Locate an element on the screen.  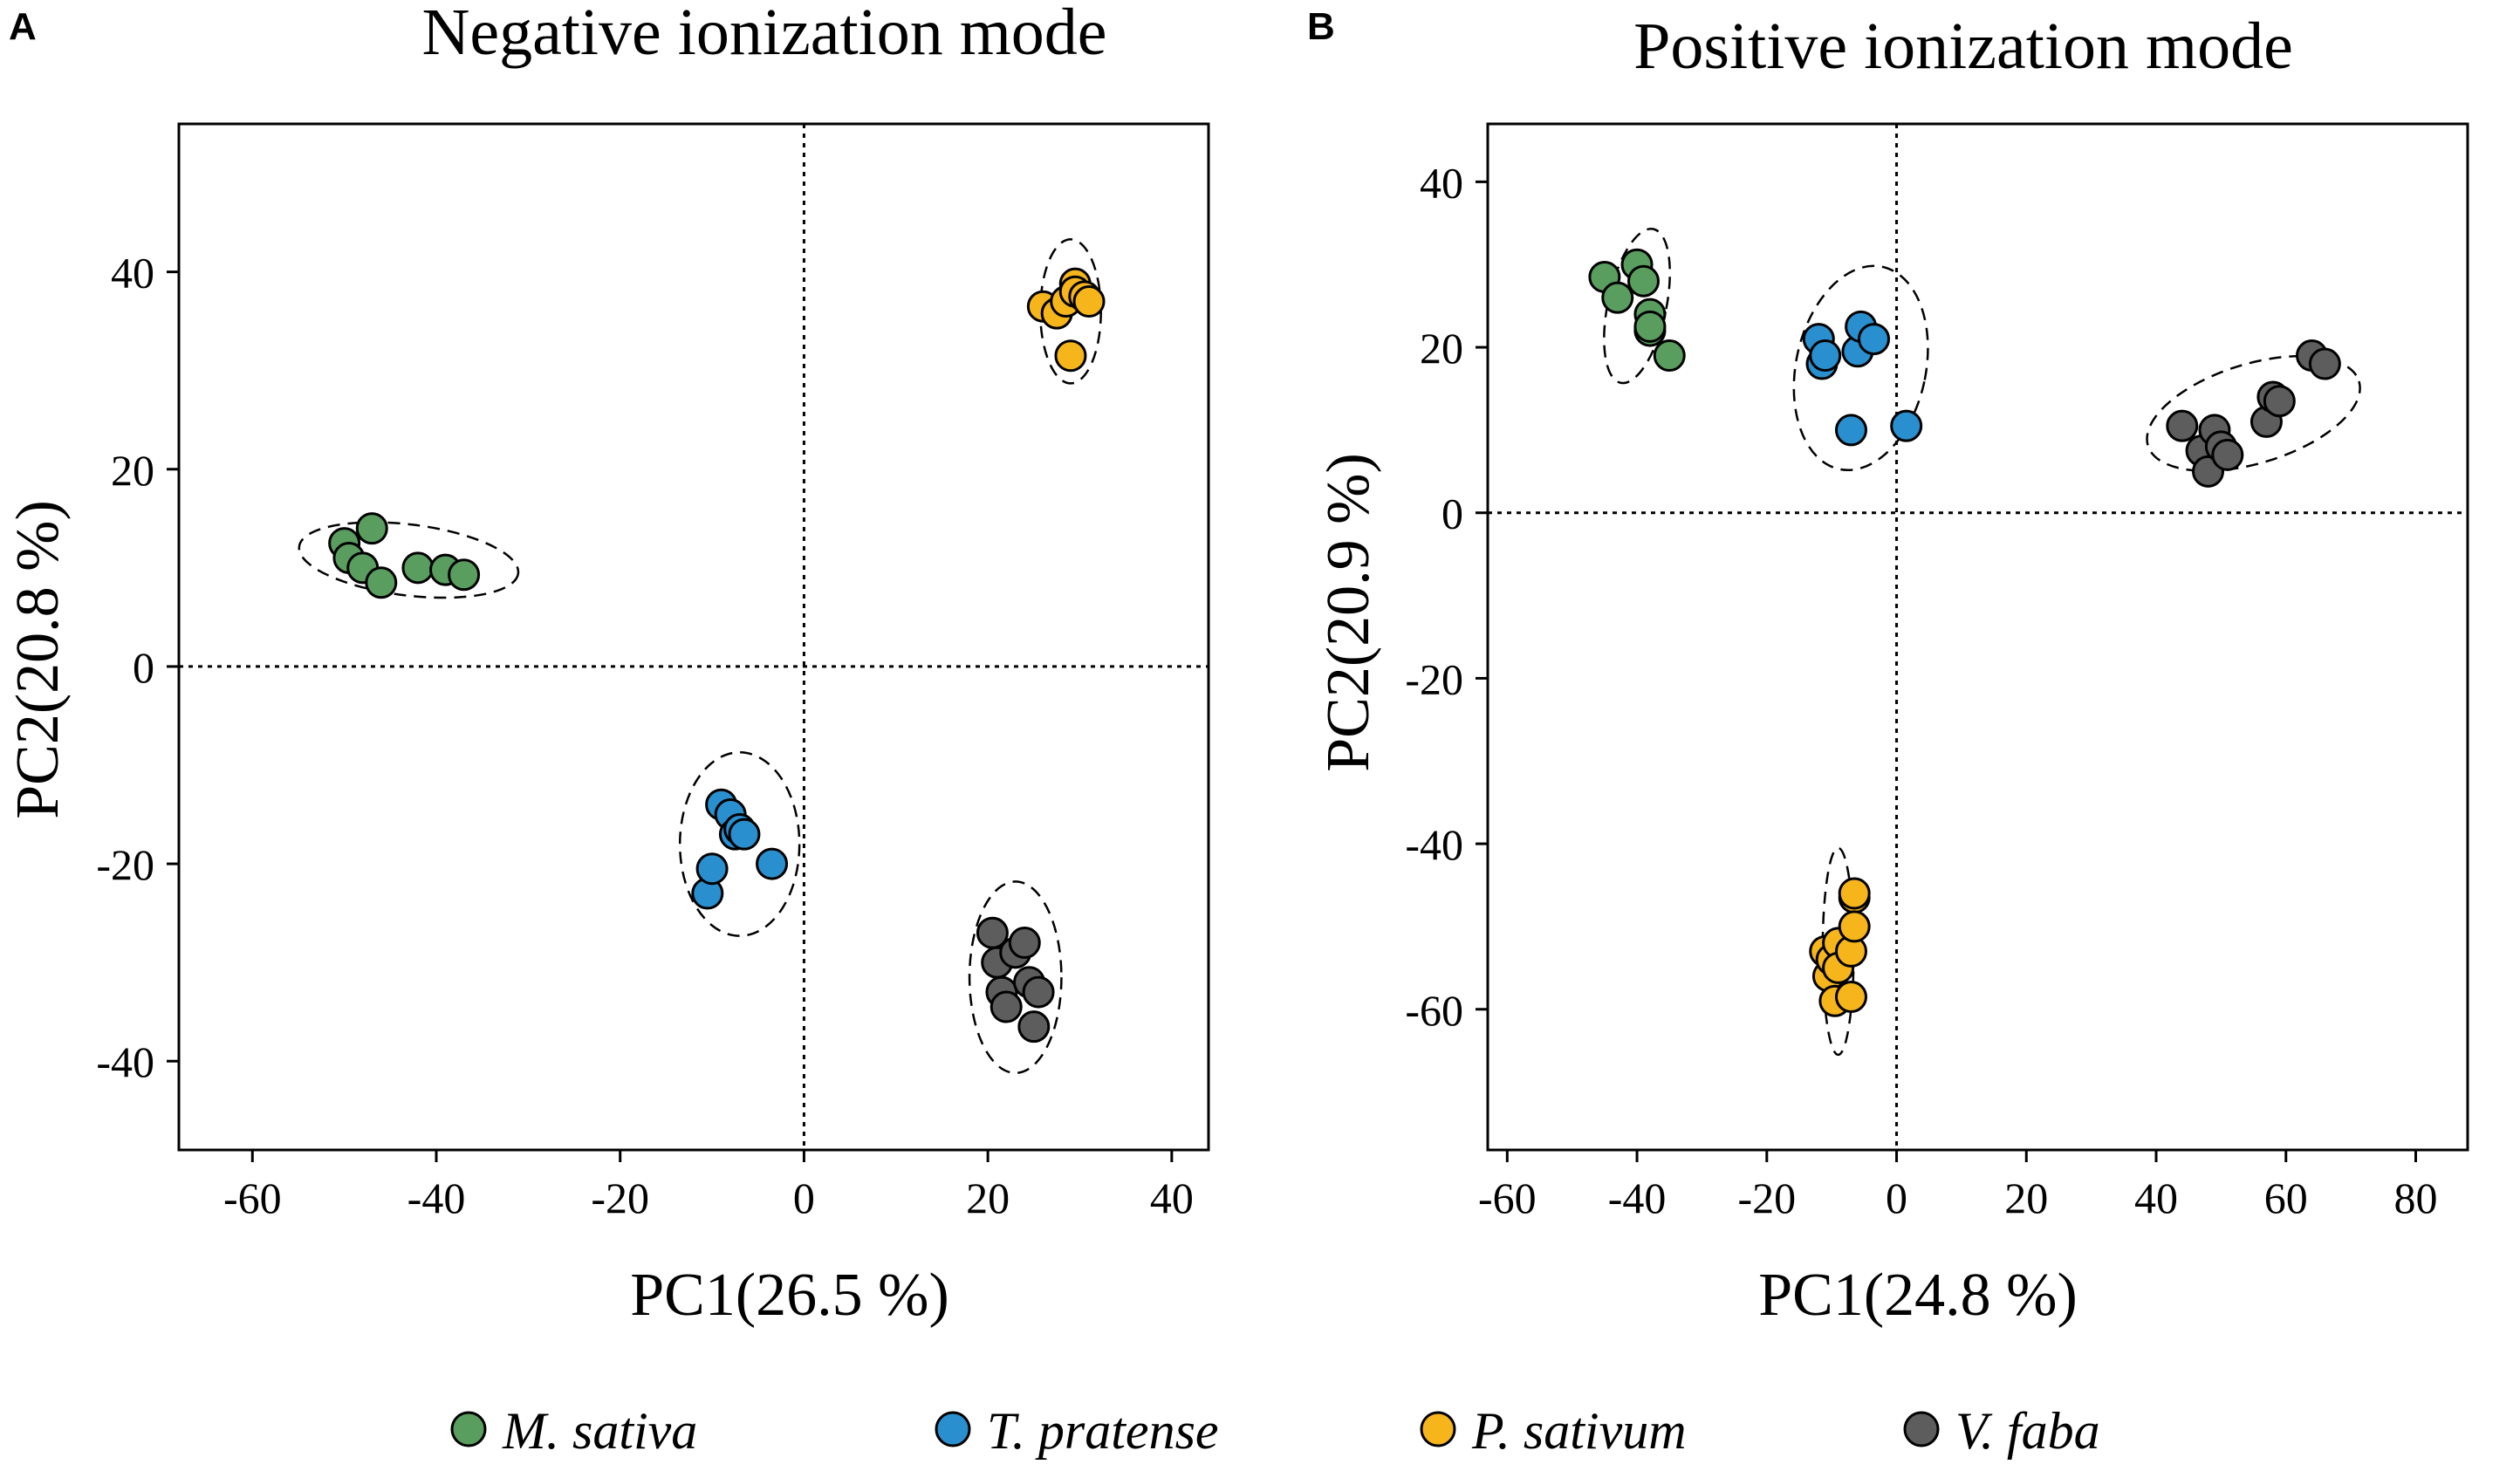
x-tick-label: 60 is located at coordinates (2286, 1198).